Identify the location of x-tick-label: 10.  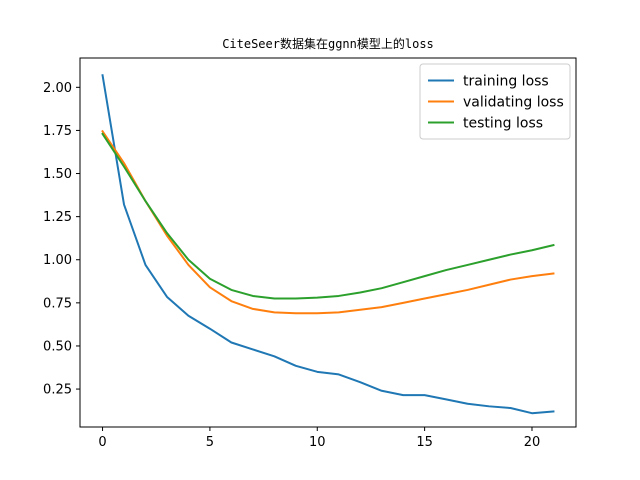
(317, 442).